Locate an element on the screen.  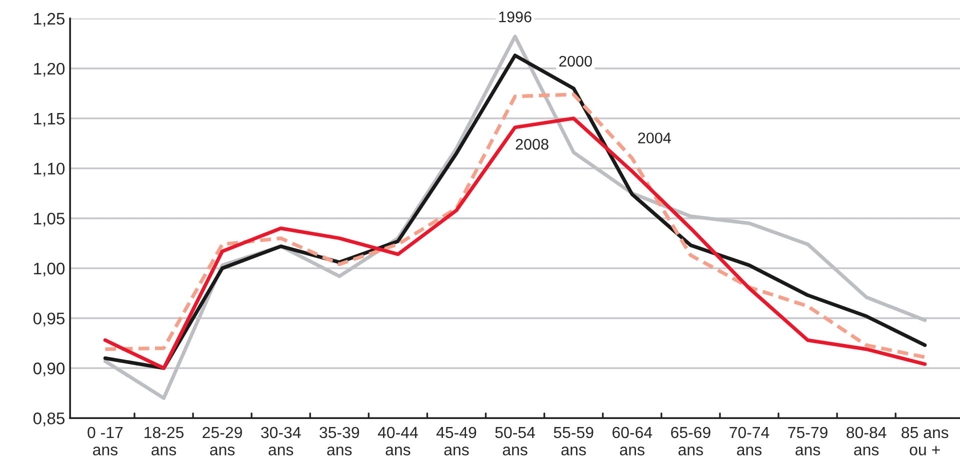
x-tick-label: 0 -17 ans is located at coordinates (105, 441).